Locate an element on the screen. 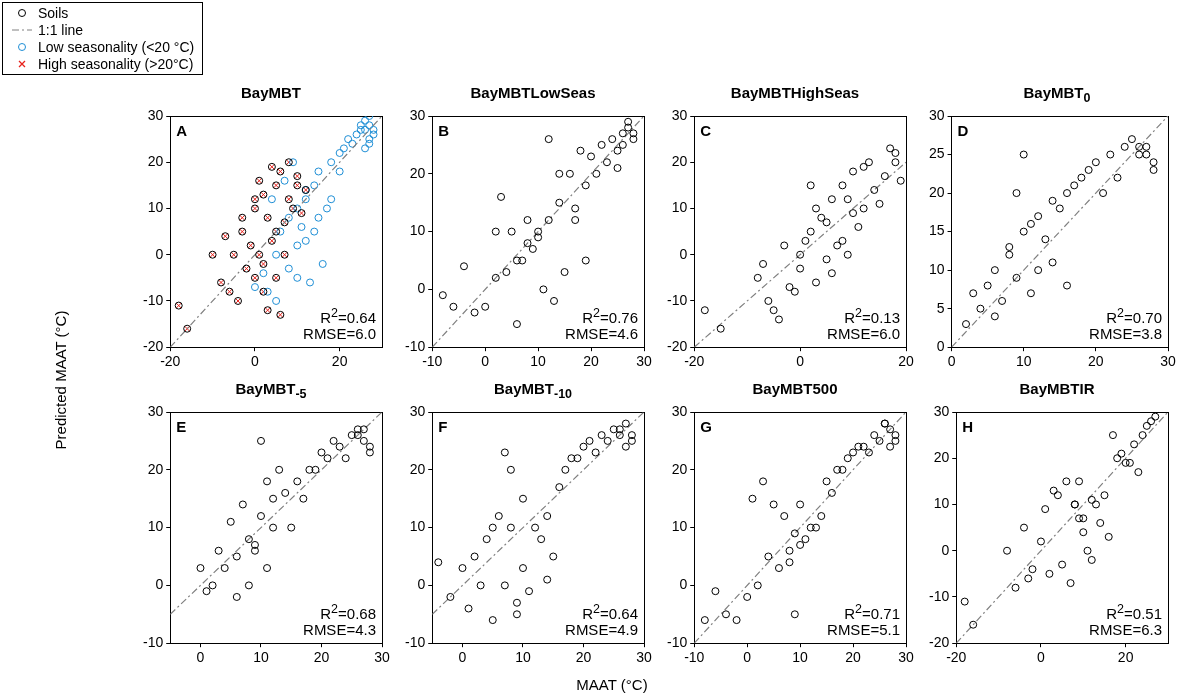  y-tick-label: 15 is located at coordinates (936, 230).